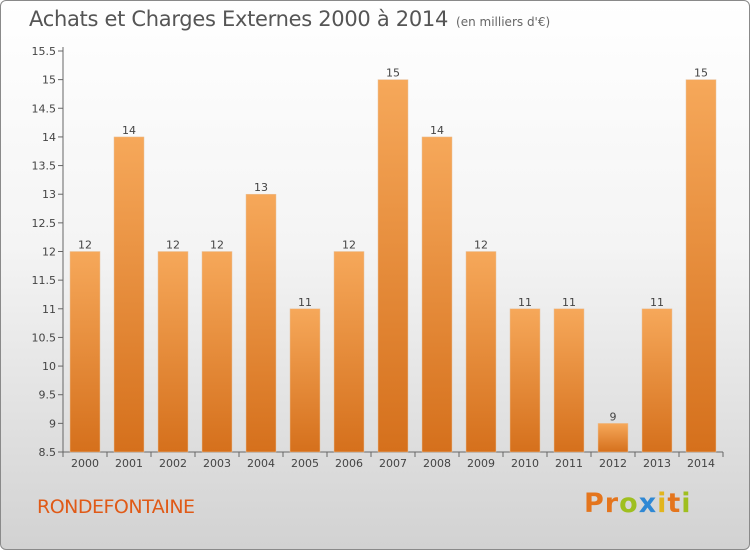 Image resolution: width=750 pixels, height=550 pixels. I want to click on x-tick-label: 2009, so click(481, 463).